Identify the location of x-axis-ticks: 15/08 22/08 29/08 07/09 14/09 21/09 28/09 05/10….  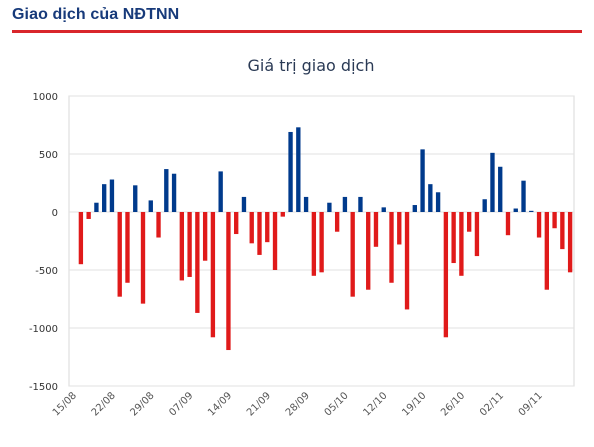
(298, 404).